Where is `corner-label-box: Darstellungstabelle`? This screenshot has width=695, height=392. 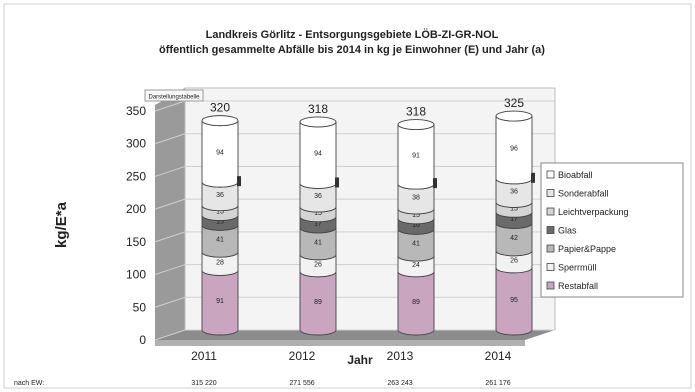
corner-label-box: Darstellungstabelle is located at coordinates (174, 95).